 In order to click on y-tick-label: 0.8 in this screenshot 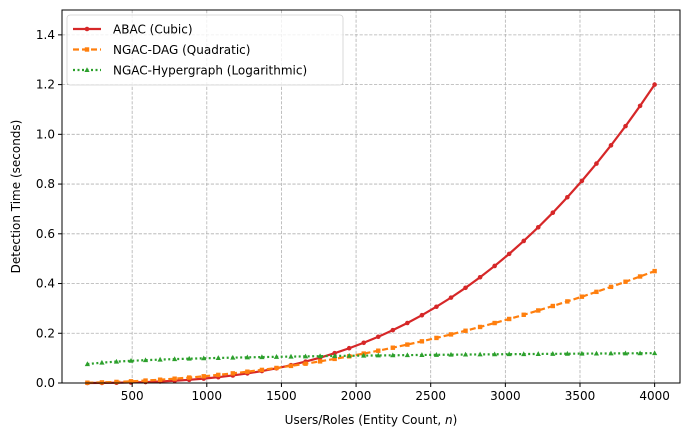, I will do `click(45, 184)`.